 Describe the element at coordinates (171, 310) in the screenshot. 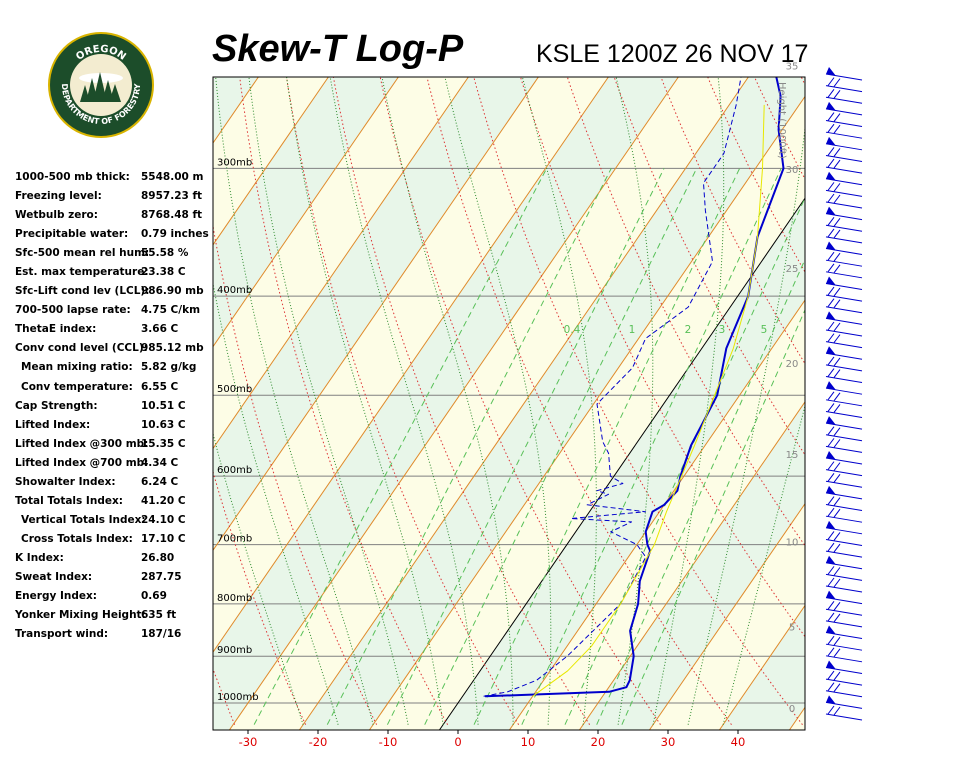

I see `index-value: 4.75 C/km` at that location.